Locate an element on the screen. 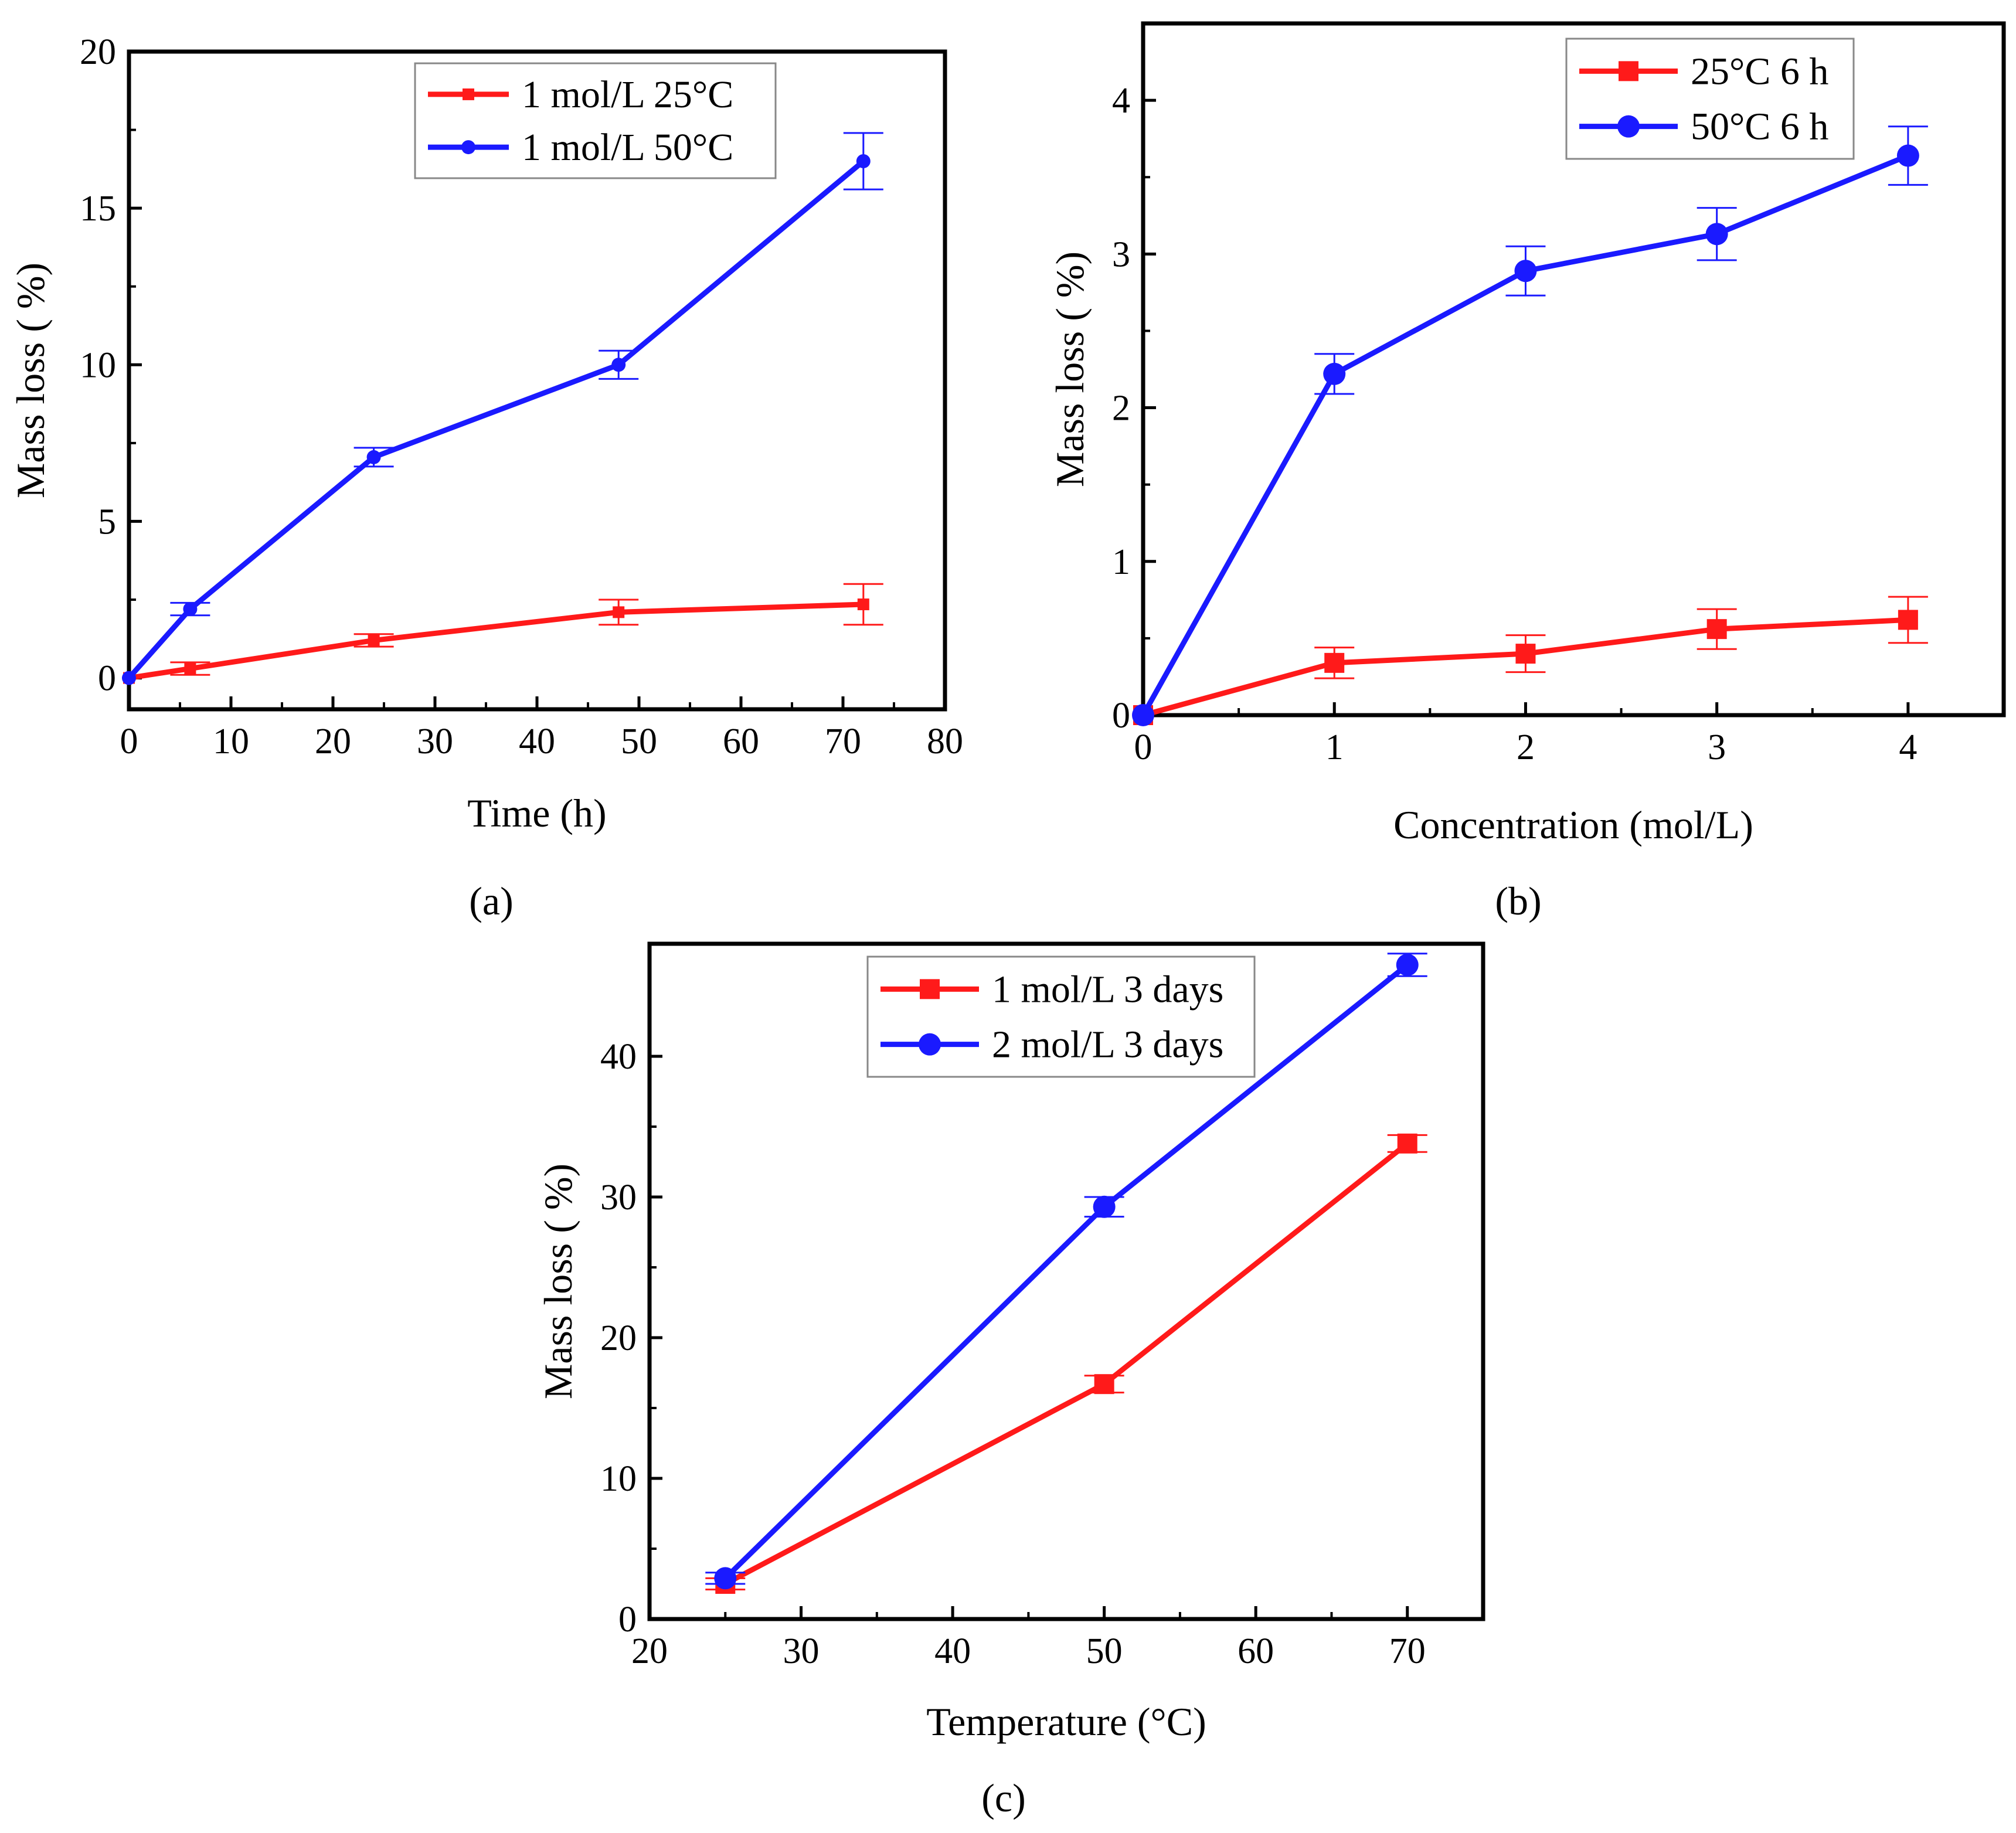 The height and width of the screenshot is (1833, 2016). panel-label-b: (b) is located at coordinates (1518, 901).